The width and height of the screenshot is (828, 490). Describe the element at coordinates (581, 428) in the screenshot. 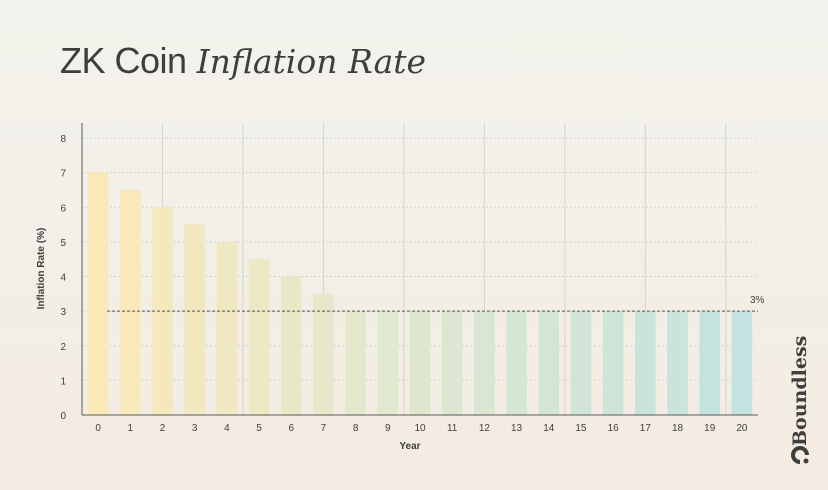

I see `x-tick-label: 15` at that location.